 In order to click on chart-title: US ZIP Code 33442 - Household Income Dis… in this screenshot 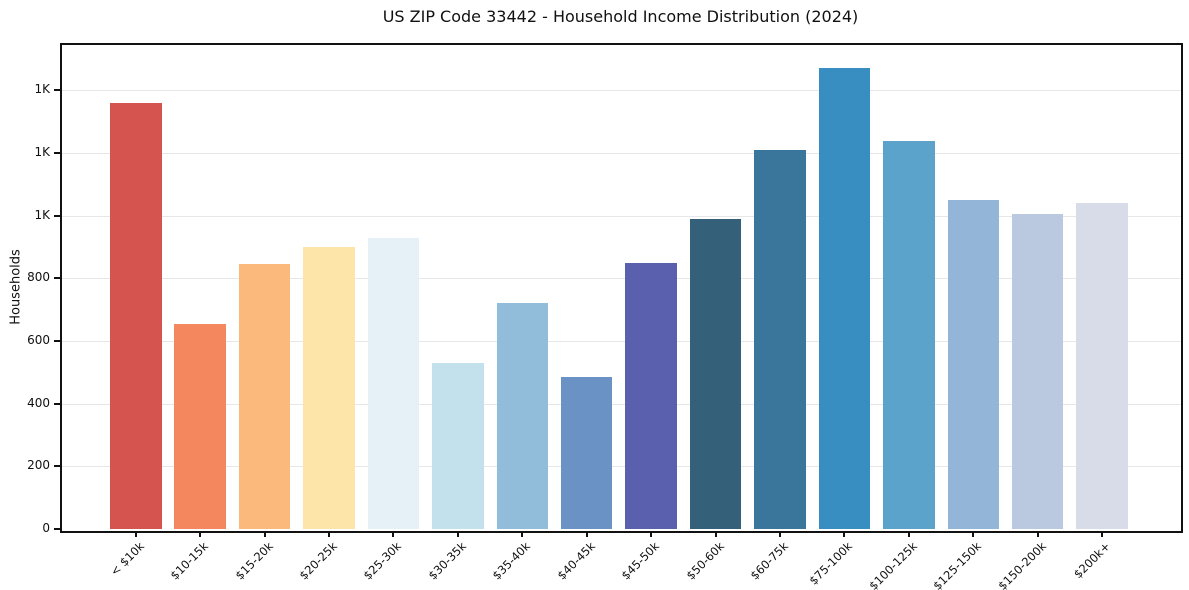, I will do `click(620, 16)`.